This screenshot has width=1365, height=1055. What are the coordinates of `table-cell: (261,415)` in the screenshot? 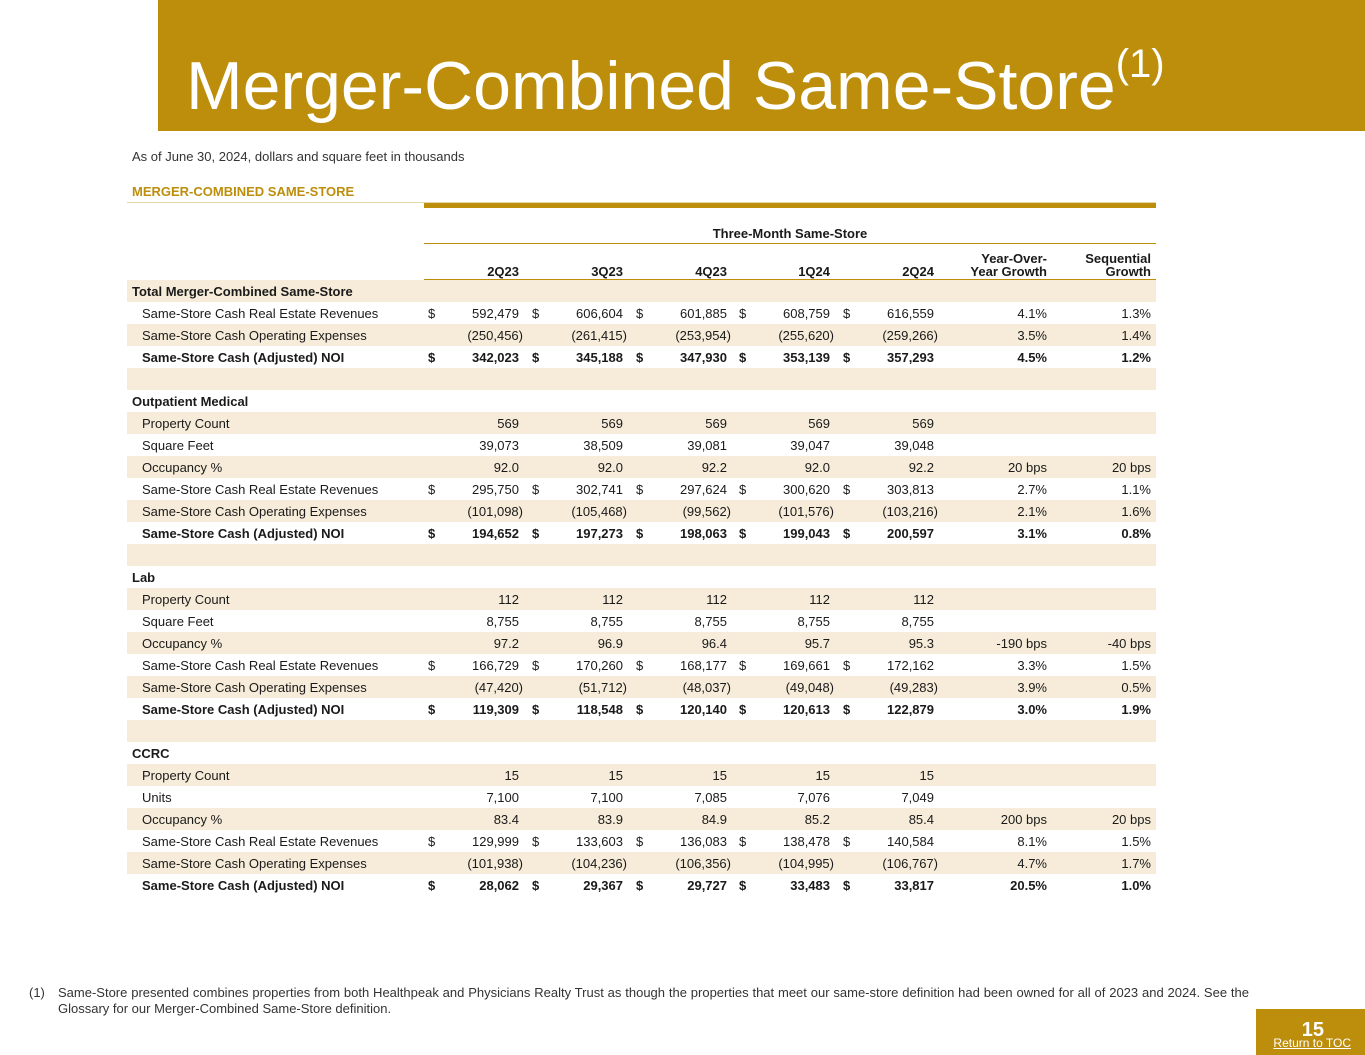 It's located at (599, 335).